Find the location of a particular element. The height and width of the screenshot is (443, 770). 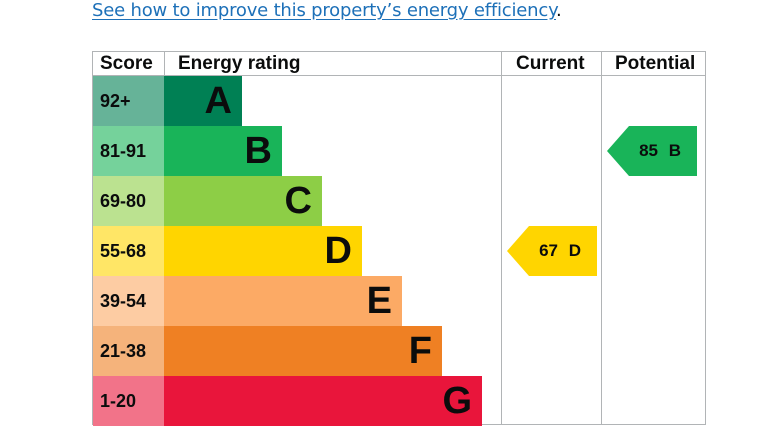

current-letter: D is located at coordinates (574, 250).